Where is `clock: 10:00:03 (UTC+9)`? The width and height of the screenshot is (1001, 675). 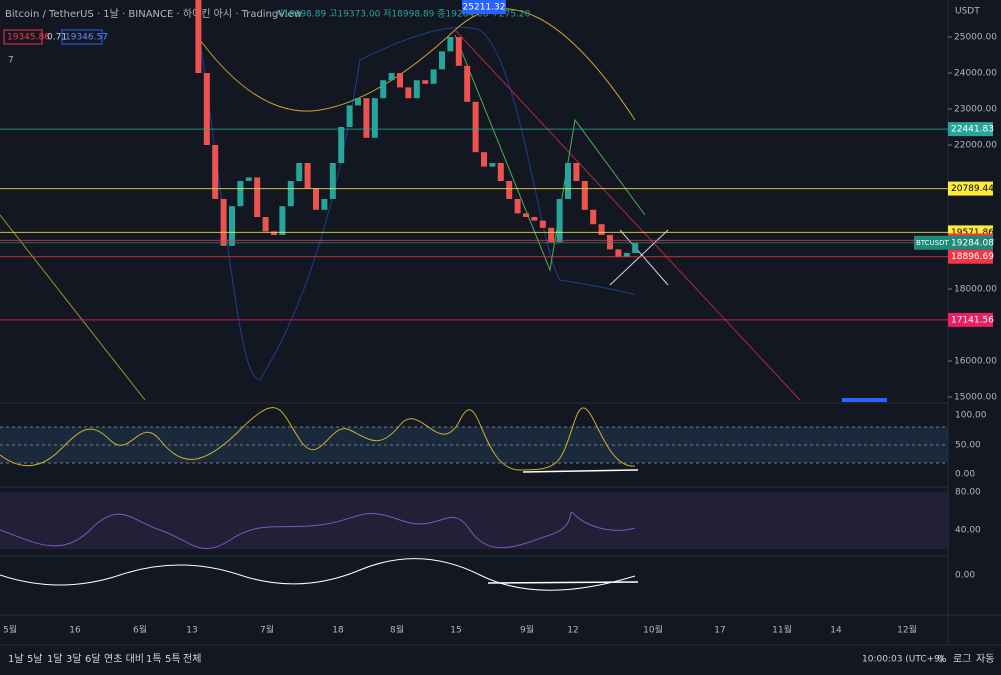 clock: 10:00:03 (UTC+9) is located at coordinates (902, 660).